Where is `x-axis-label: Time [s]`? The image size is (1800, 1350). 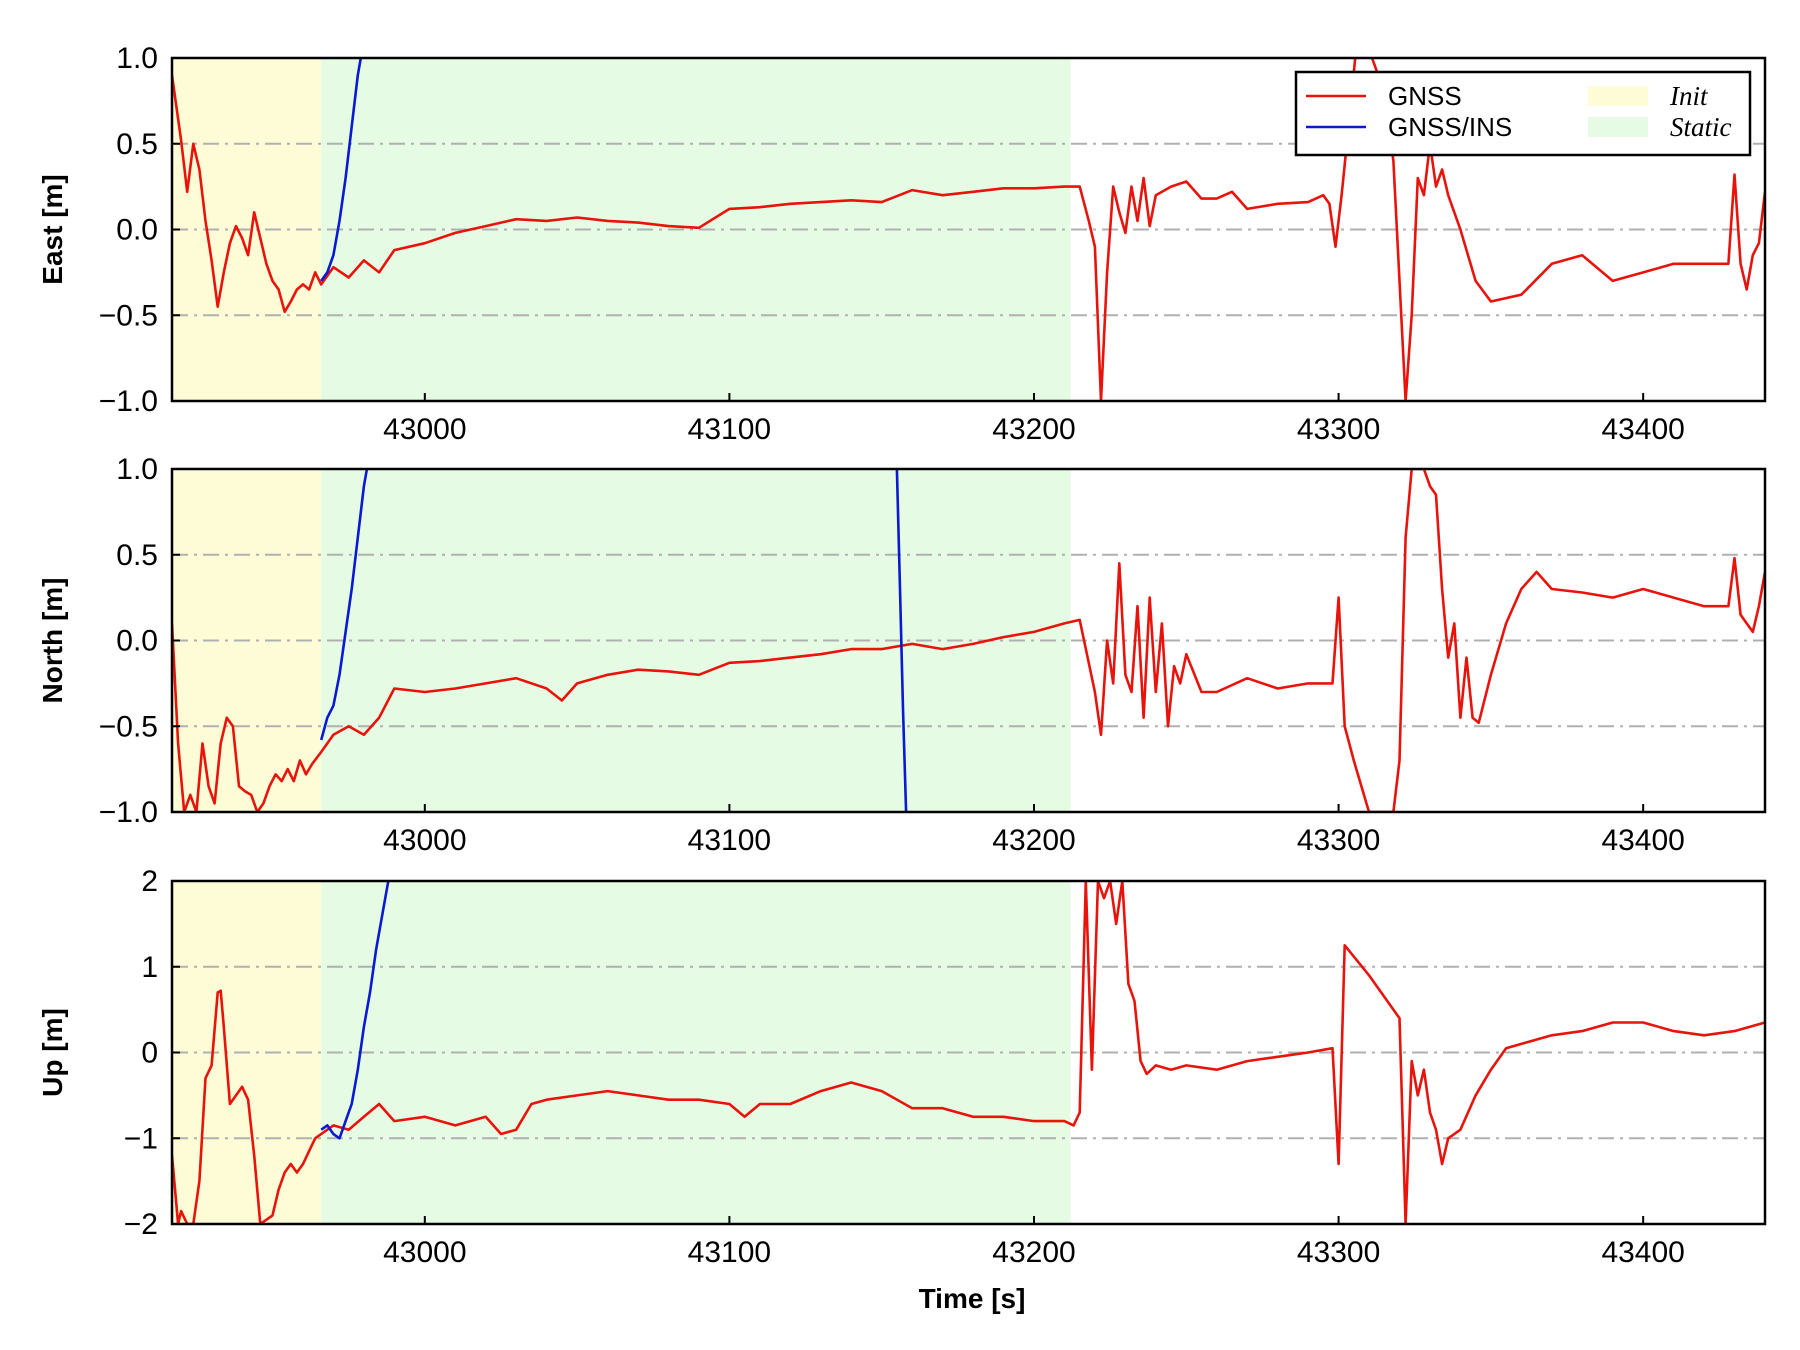
x-axis-label: Time [s] is located at coordinates (972, 1298).